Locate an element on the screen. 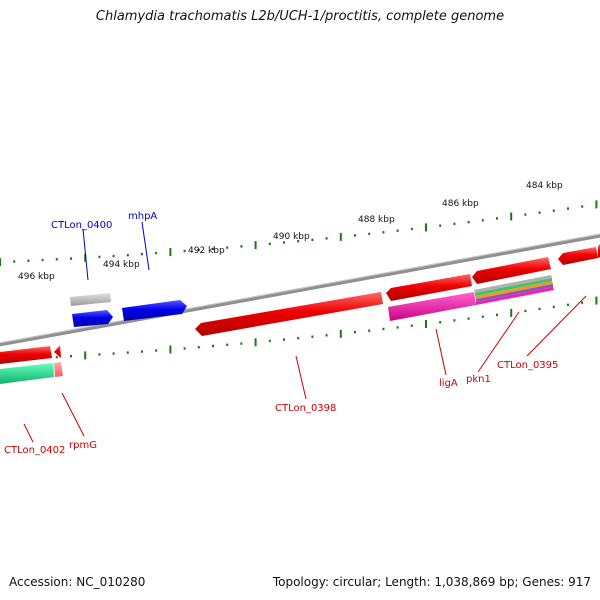 The width and height of the screenshot is (600, 600). gene-label-ctlon-0400: CTLon_0400 is located at coordinates (81, 225).